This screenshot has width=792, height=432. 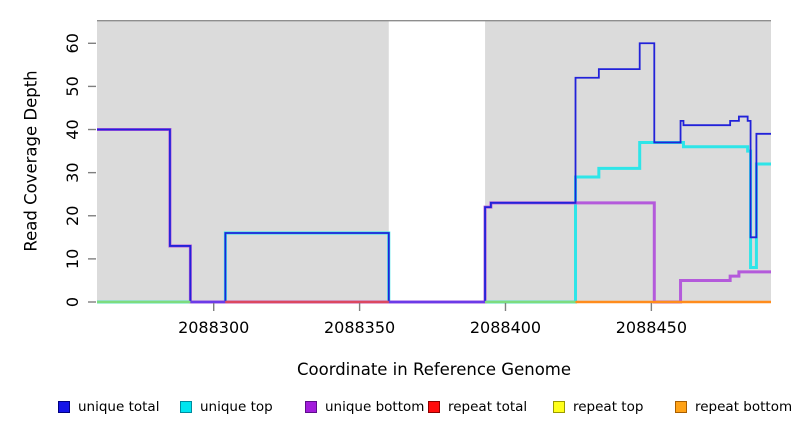 What do you see at coordinates (72, 129) in the screenshot?
I see `y-tick-label: 40` at bounding box center [72, 129].